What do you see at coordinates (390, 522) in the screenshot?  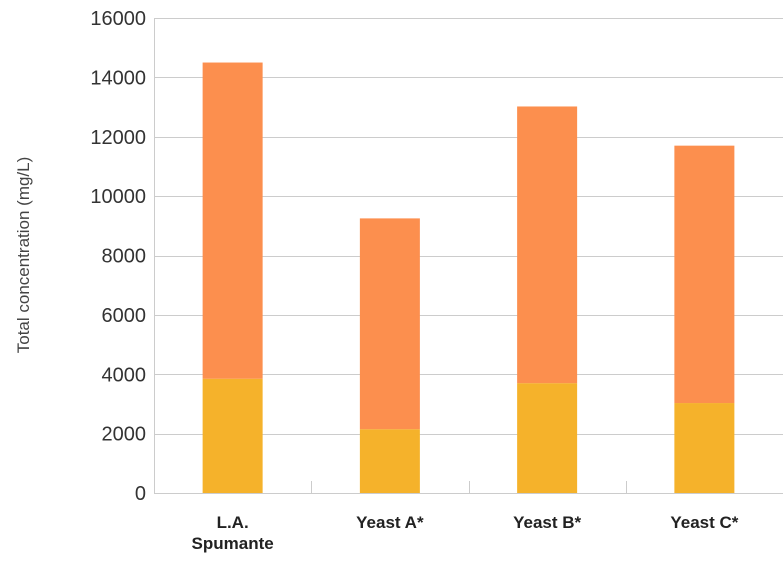 I see `x-category-label: Yeast A*` at bounding box center [390, 522].